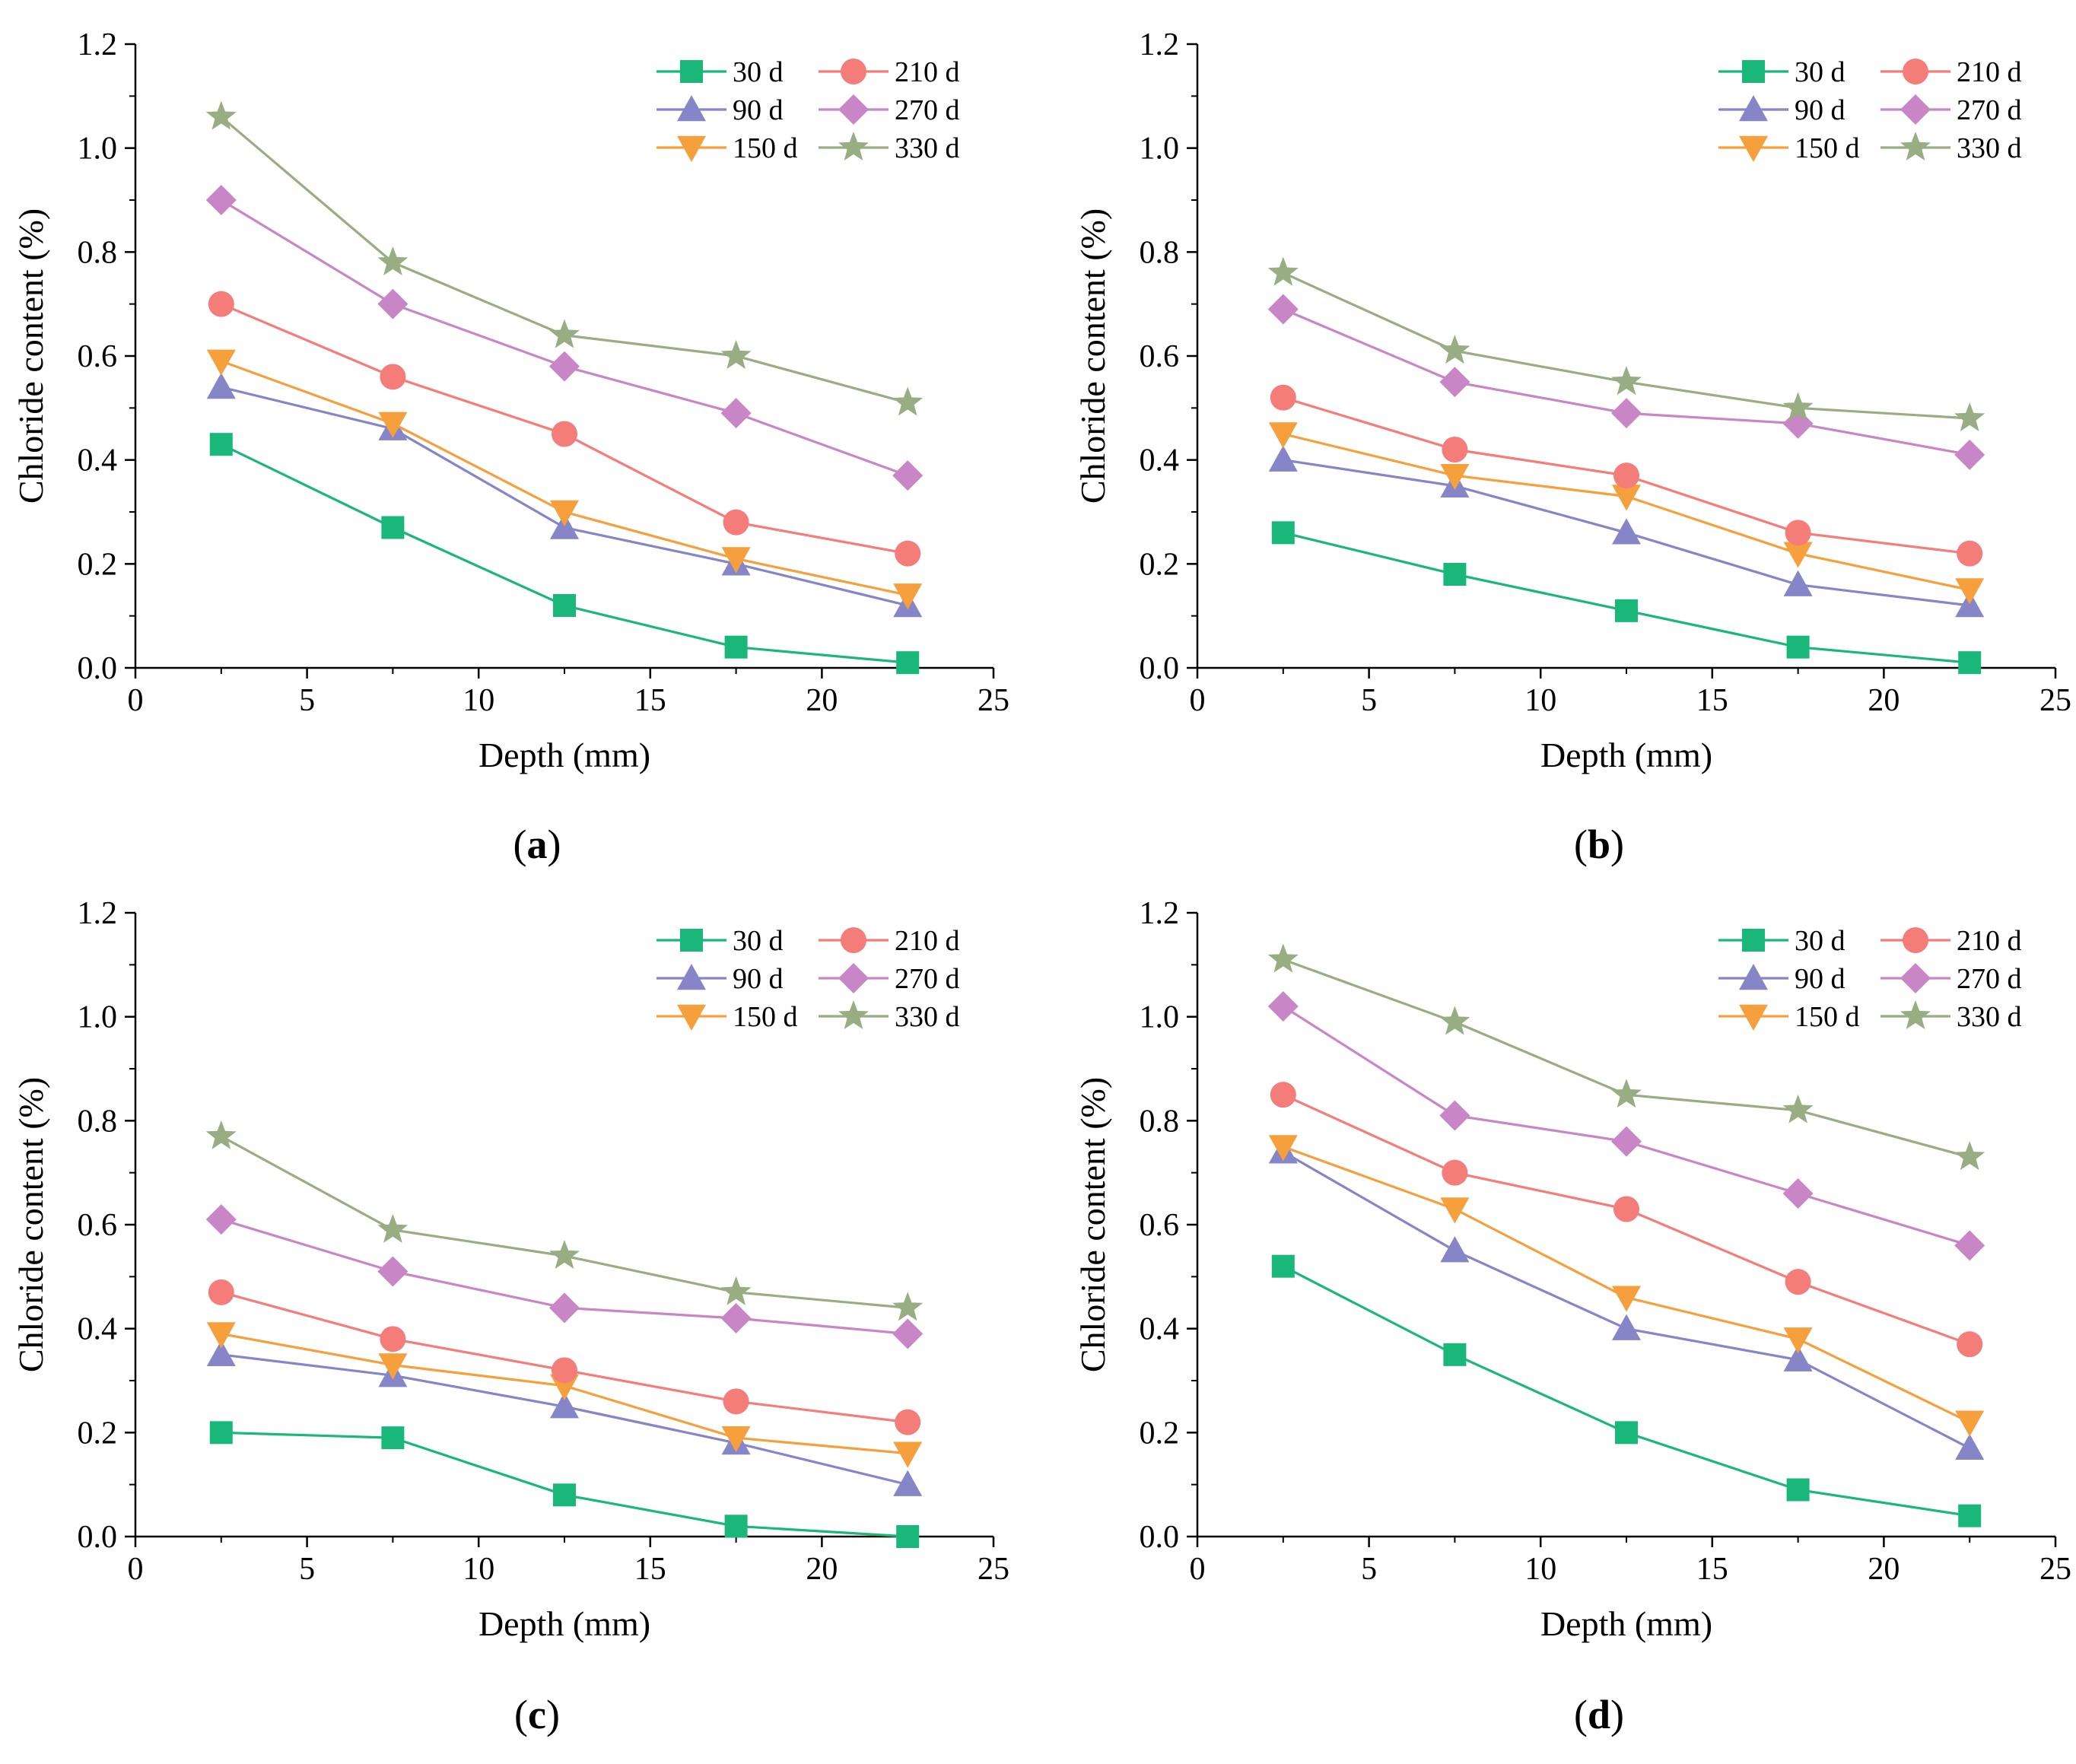 Image resolution: width=2076 pixels, height=1764 pixels. Describe the element at coordinates (1198, 1569) in the screenshot. I see `x-tick-label: 0` at that location.